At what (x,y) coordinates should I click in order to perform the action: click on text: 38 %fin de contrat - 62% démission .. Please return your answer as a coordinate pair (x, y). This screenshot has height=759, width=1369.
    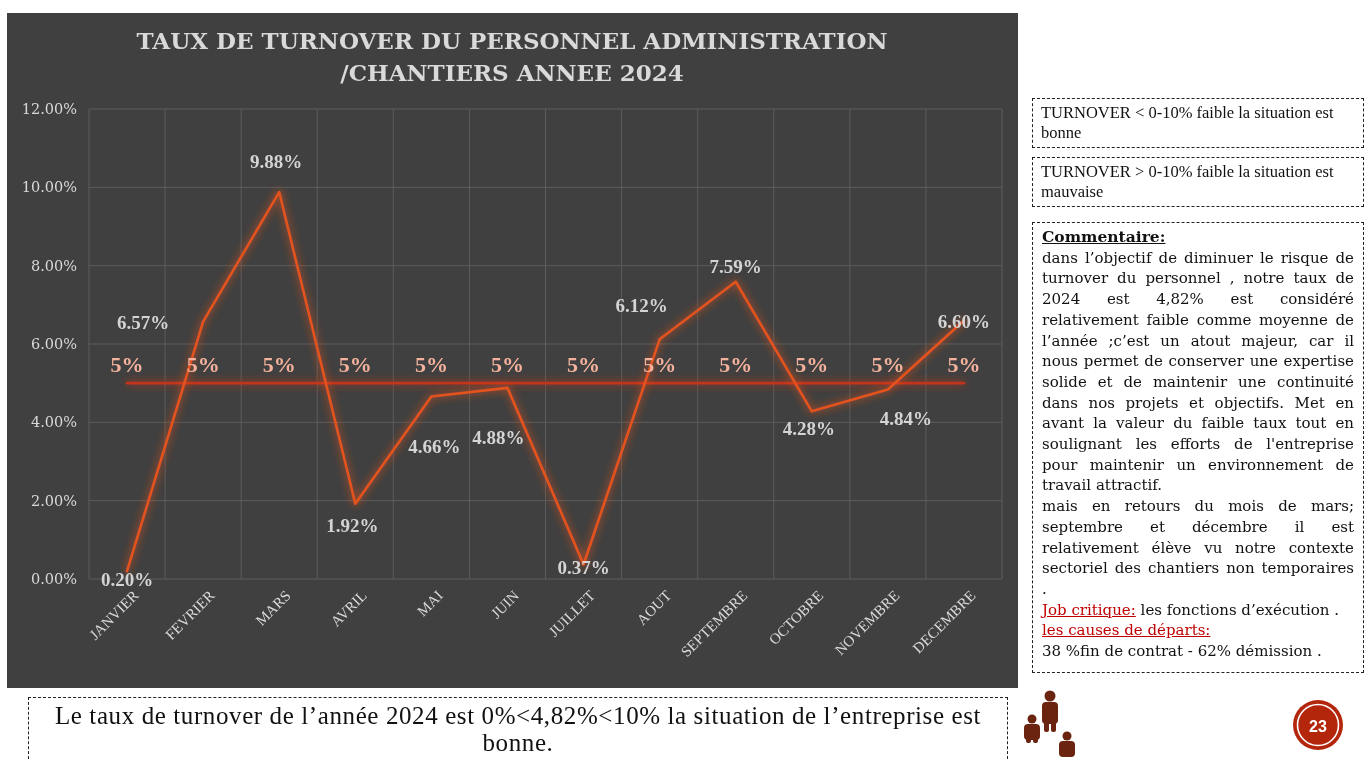
    Looking at the image, I should click on (1182, 651).